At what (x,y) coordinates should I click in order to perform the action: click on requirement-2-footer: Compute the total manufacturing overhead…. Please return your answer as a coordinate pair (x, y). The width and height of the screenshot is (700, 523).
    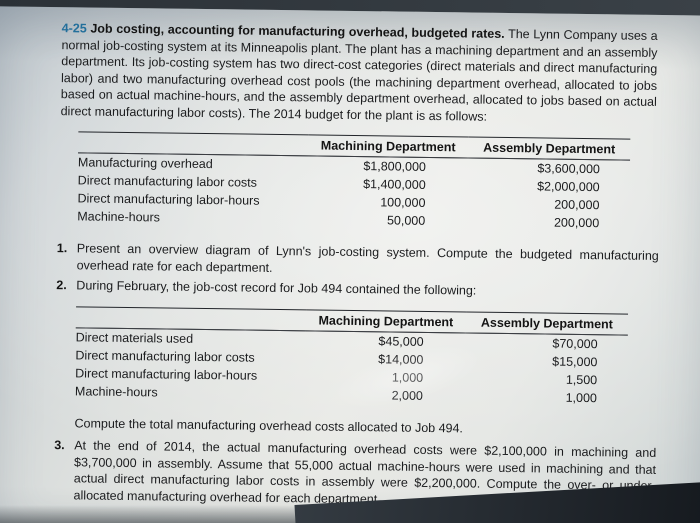
    Looking at the image, I should click on (269, 425).